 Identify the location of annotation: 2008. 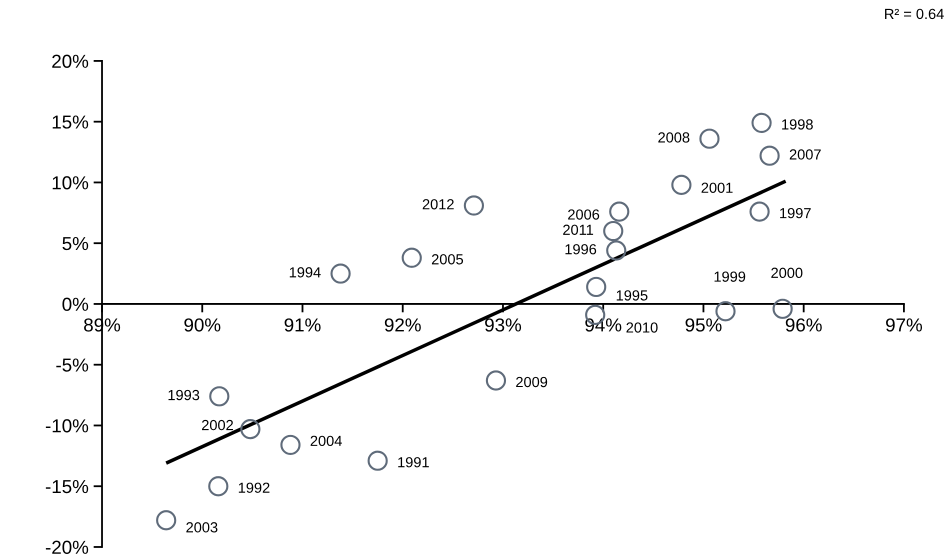
(674, 137).